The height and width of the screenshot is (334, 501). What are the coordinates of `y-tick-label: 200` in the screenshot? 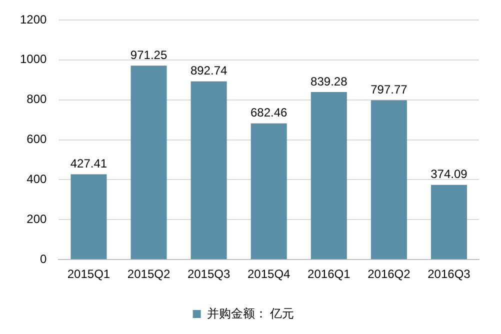 It's located at (37, 219).